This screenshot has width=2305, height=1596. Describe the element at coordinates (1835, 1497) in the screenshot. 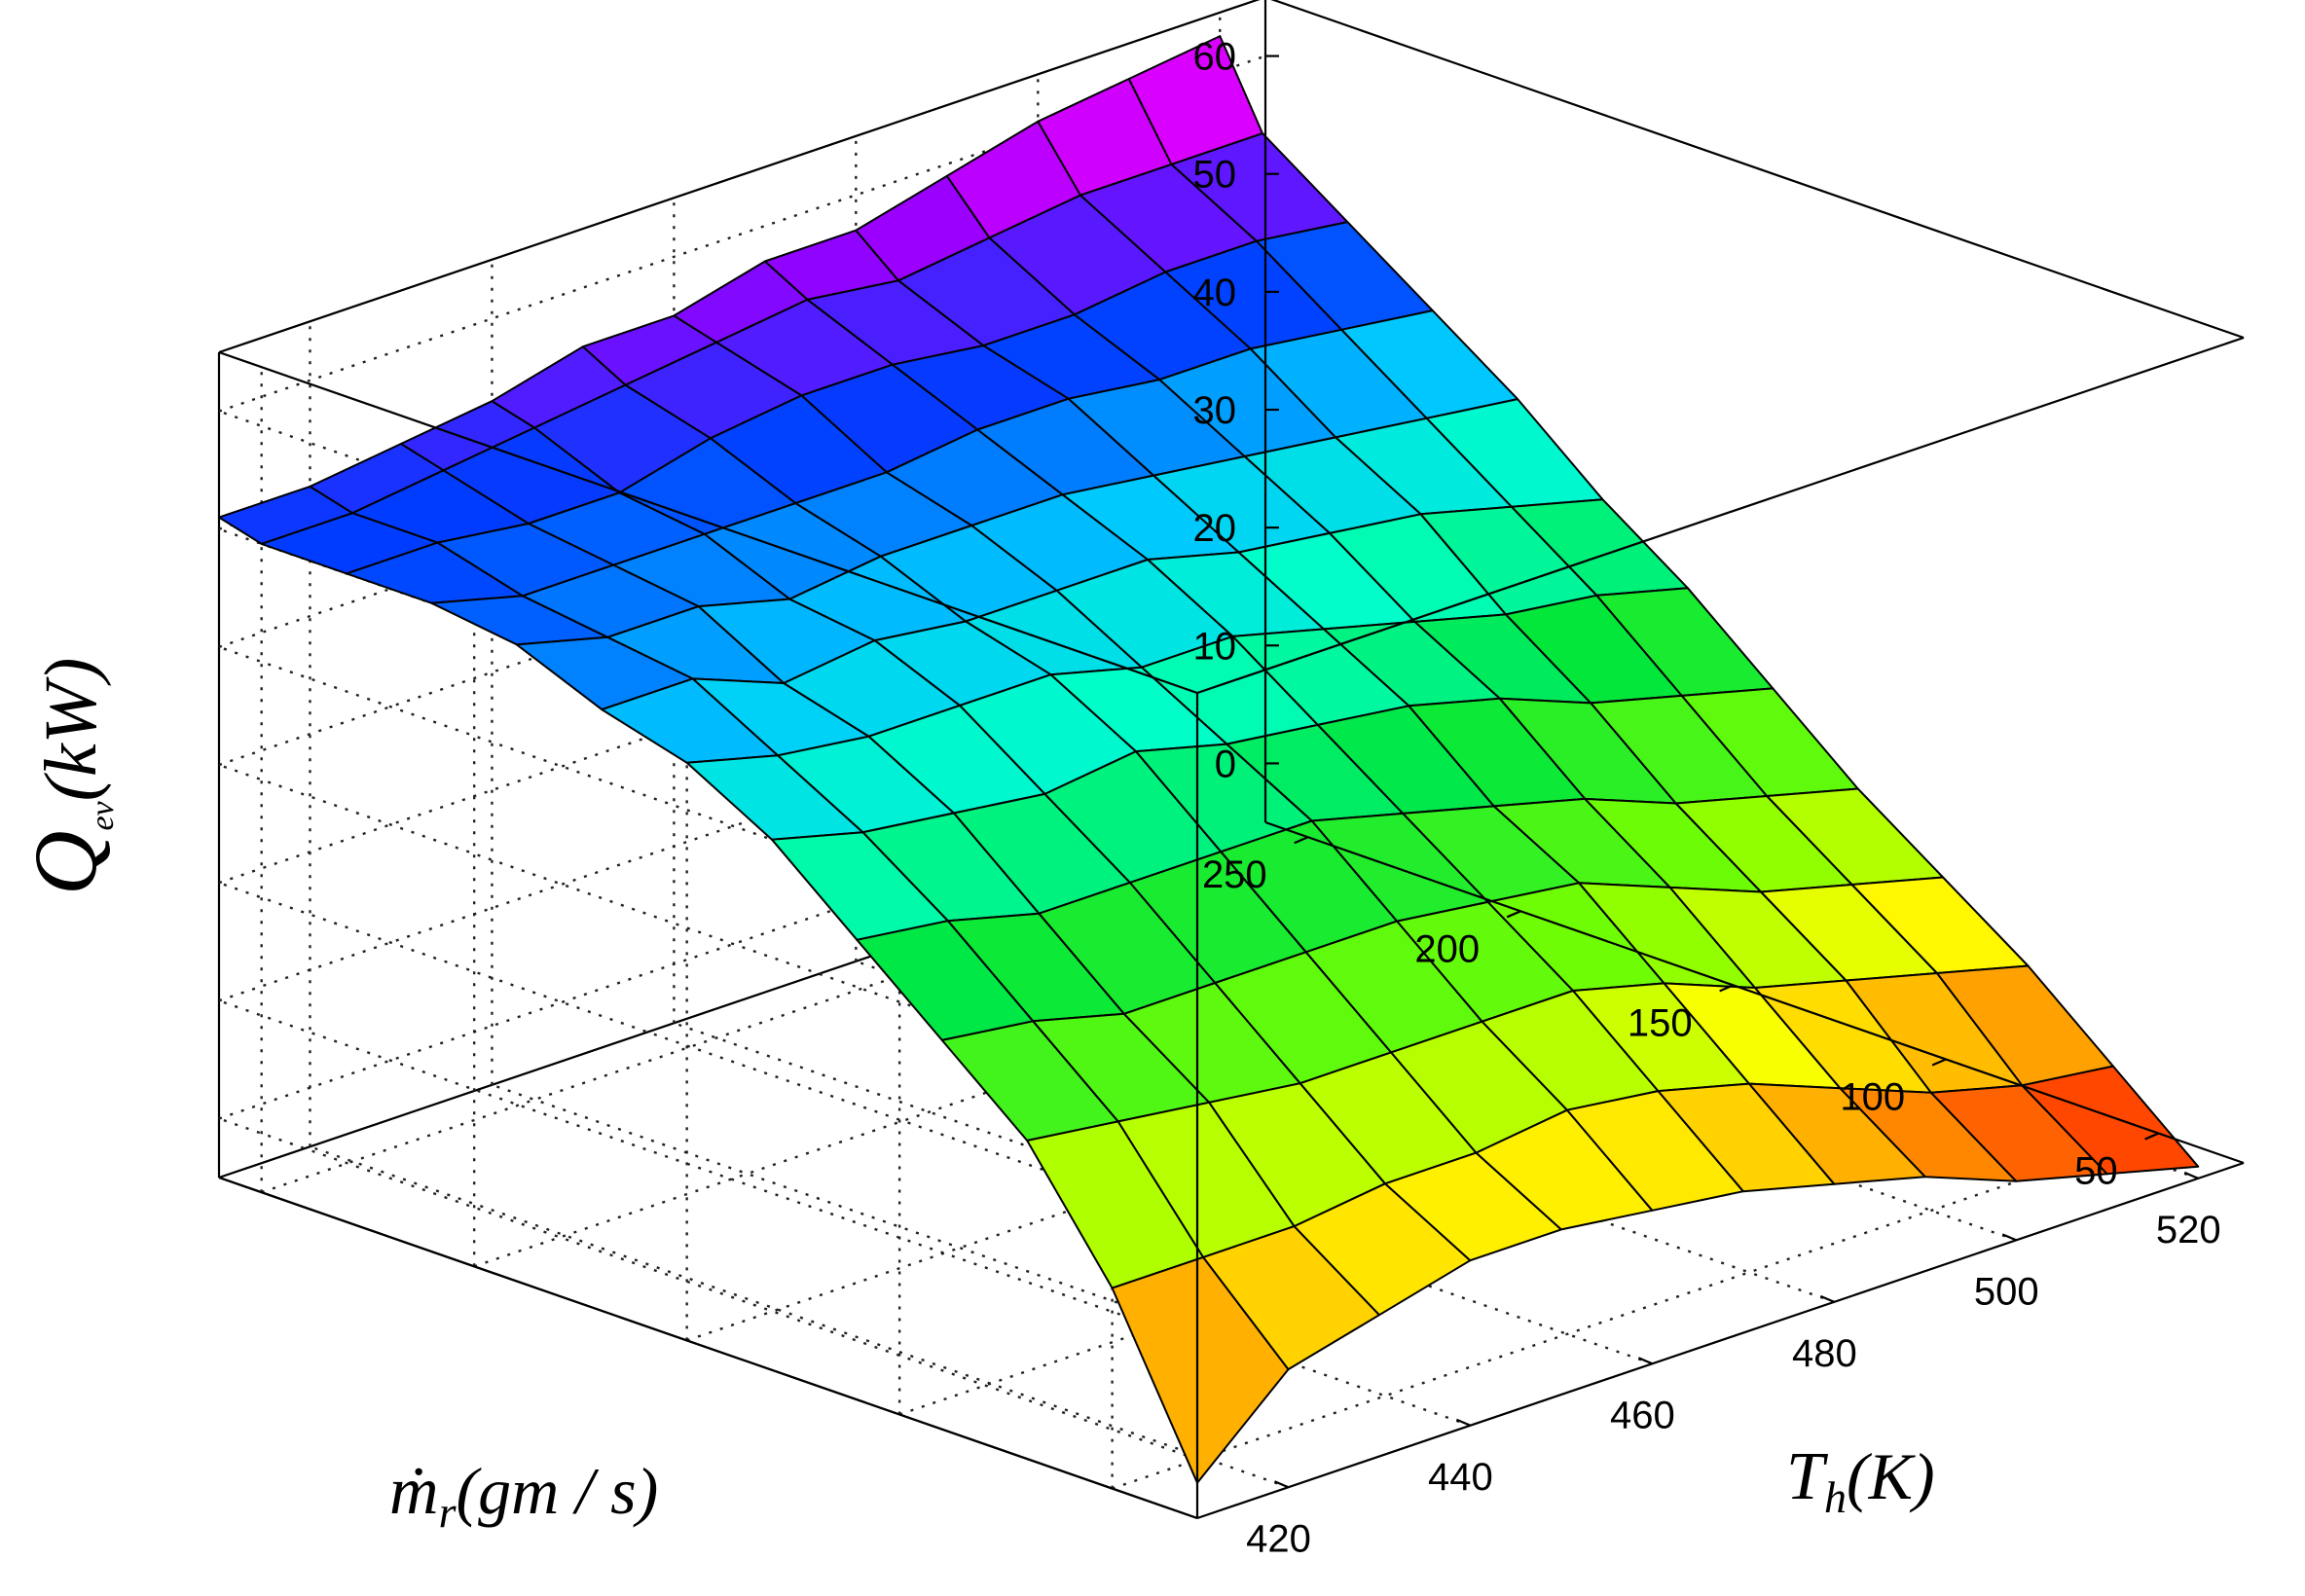

I see `x-axis-subscript: h` at that location.